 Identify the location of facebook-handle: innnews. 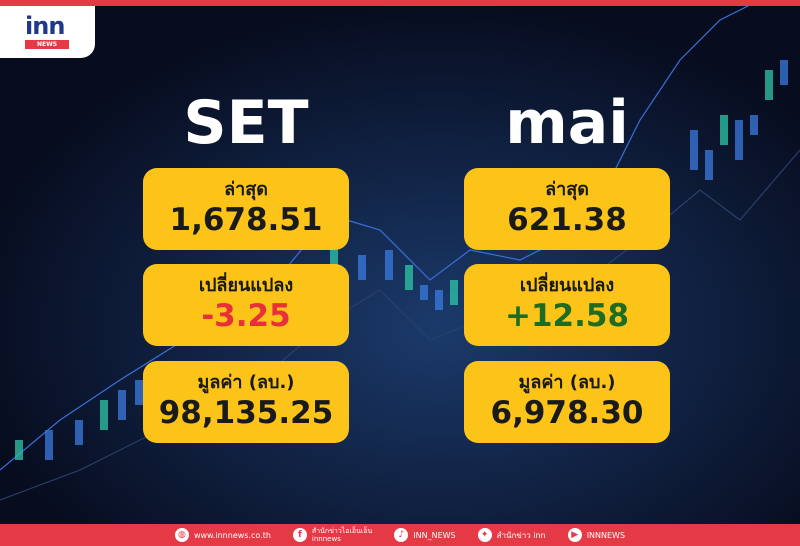
(326, 539).